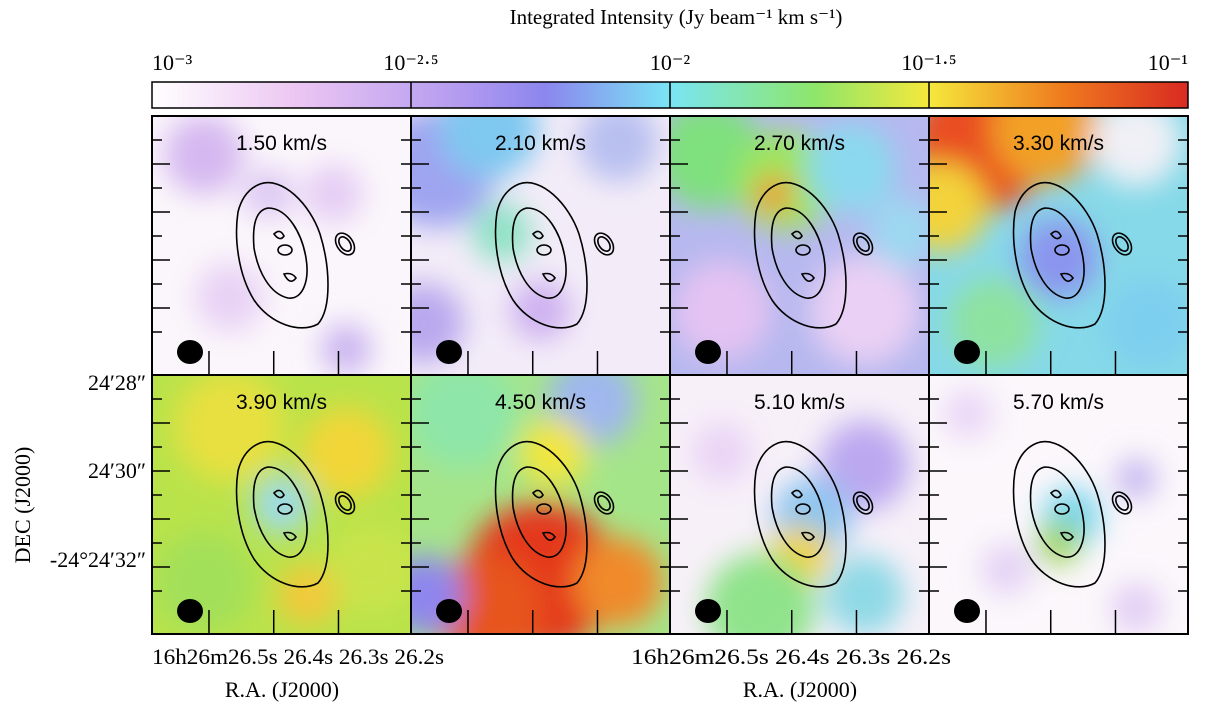  I want to click on channel-panel: 3.90 km/s, so click(281, 504).